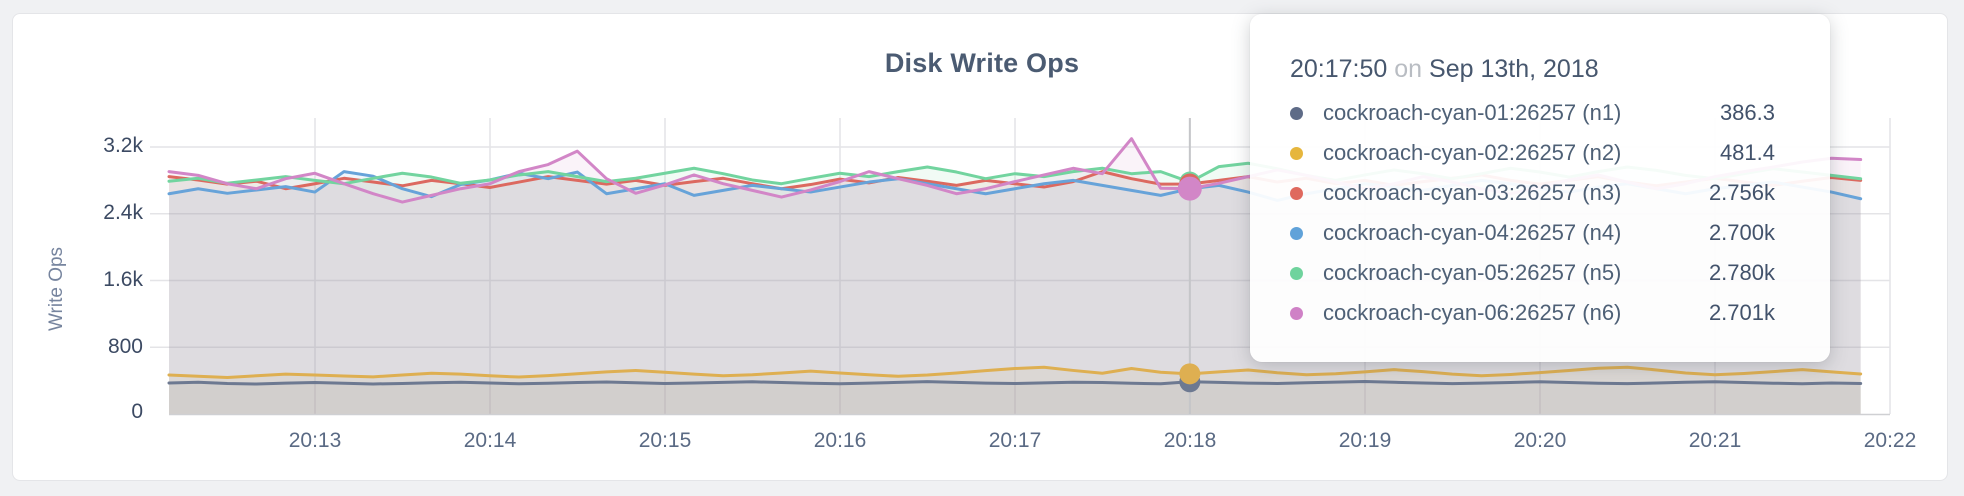 The image size is (1964, 496). Describe the element at coordinates (665, 440) in the screenshot. I see `x-axis-tick: 20:15` at that location.